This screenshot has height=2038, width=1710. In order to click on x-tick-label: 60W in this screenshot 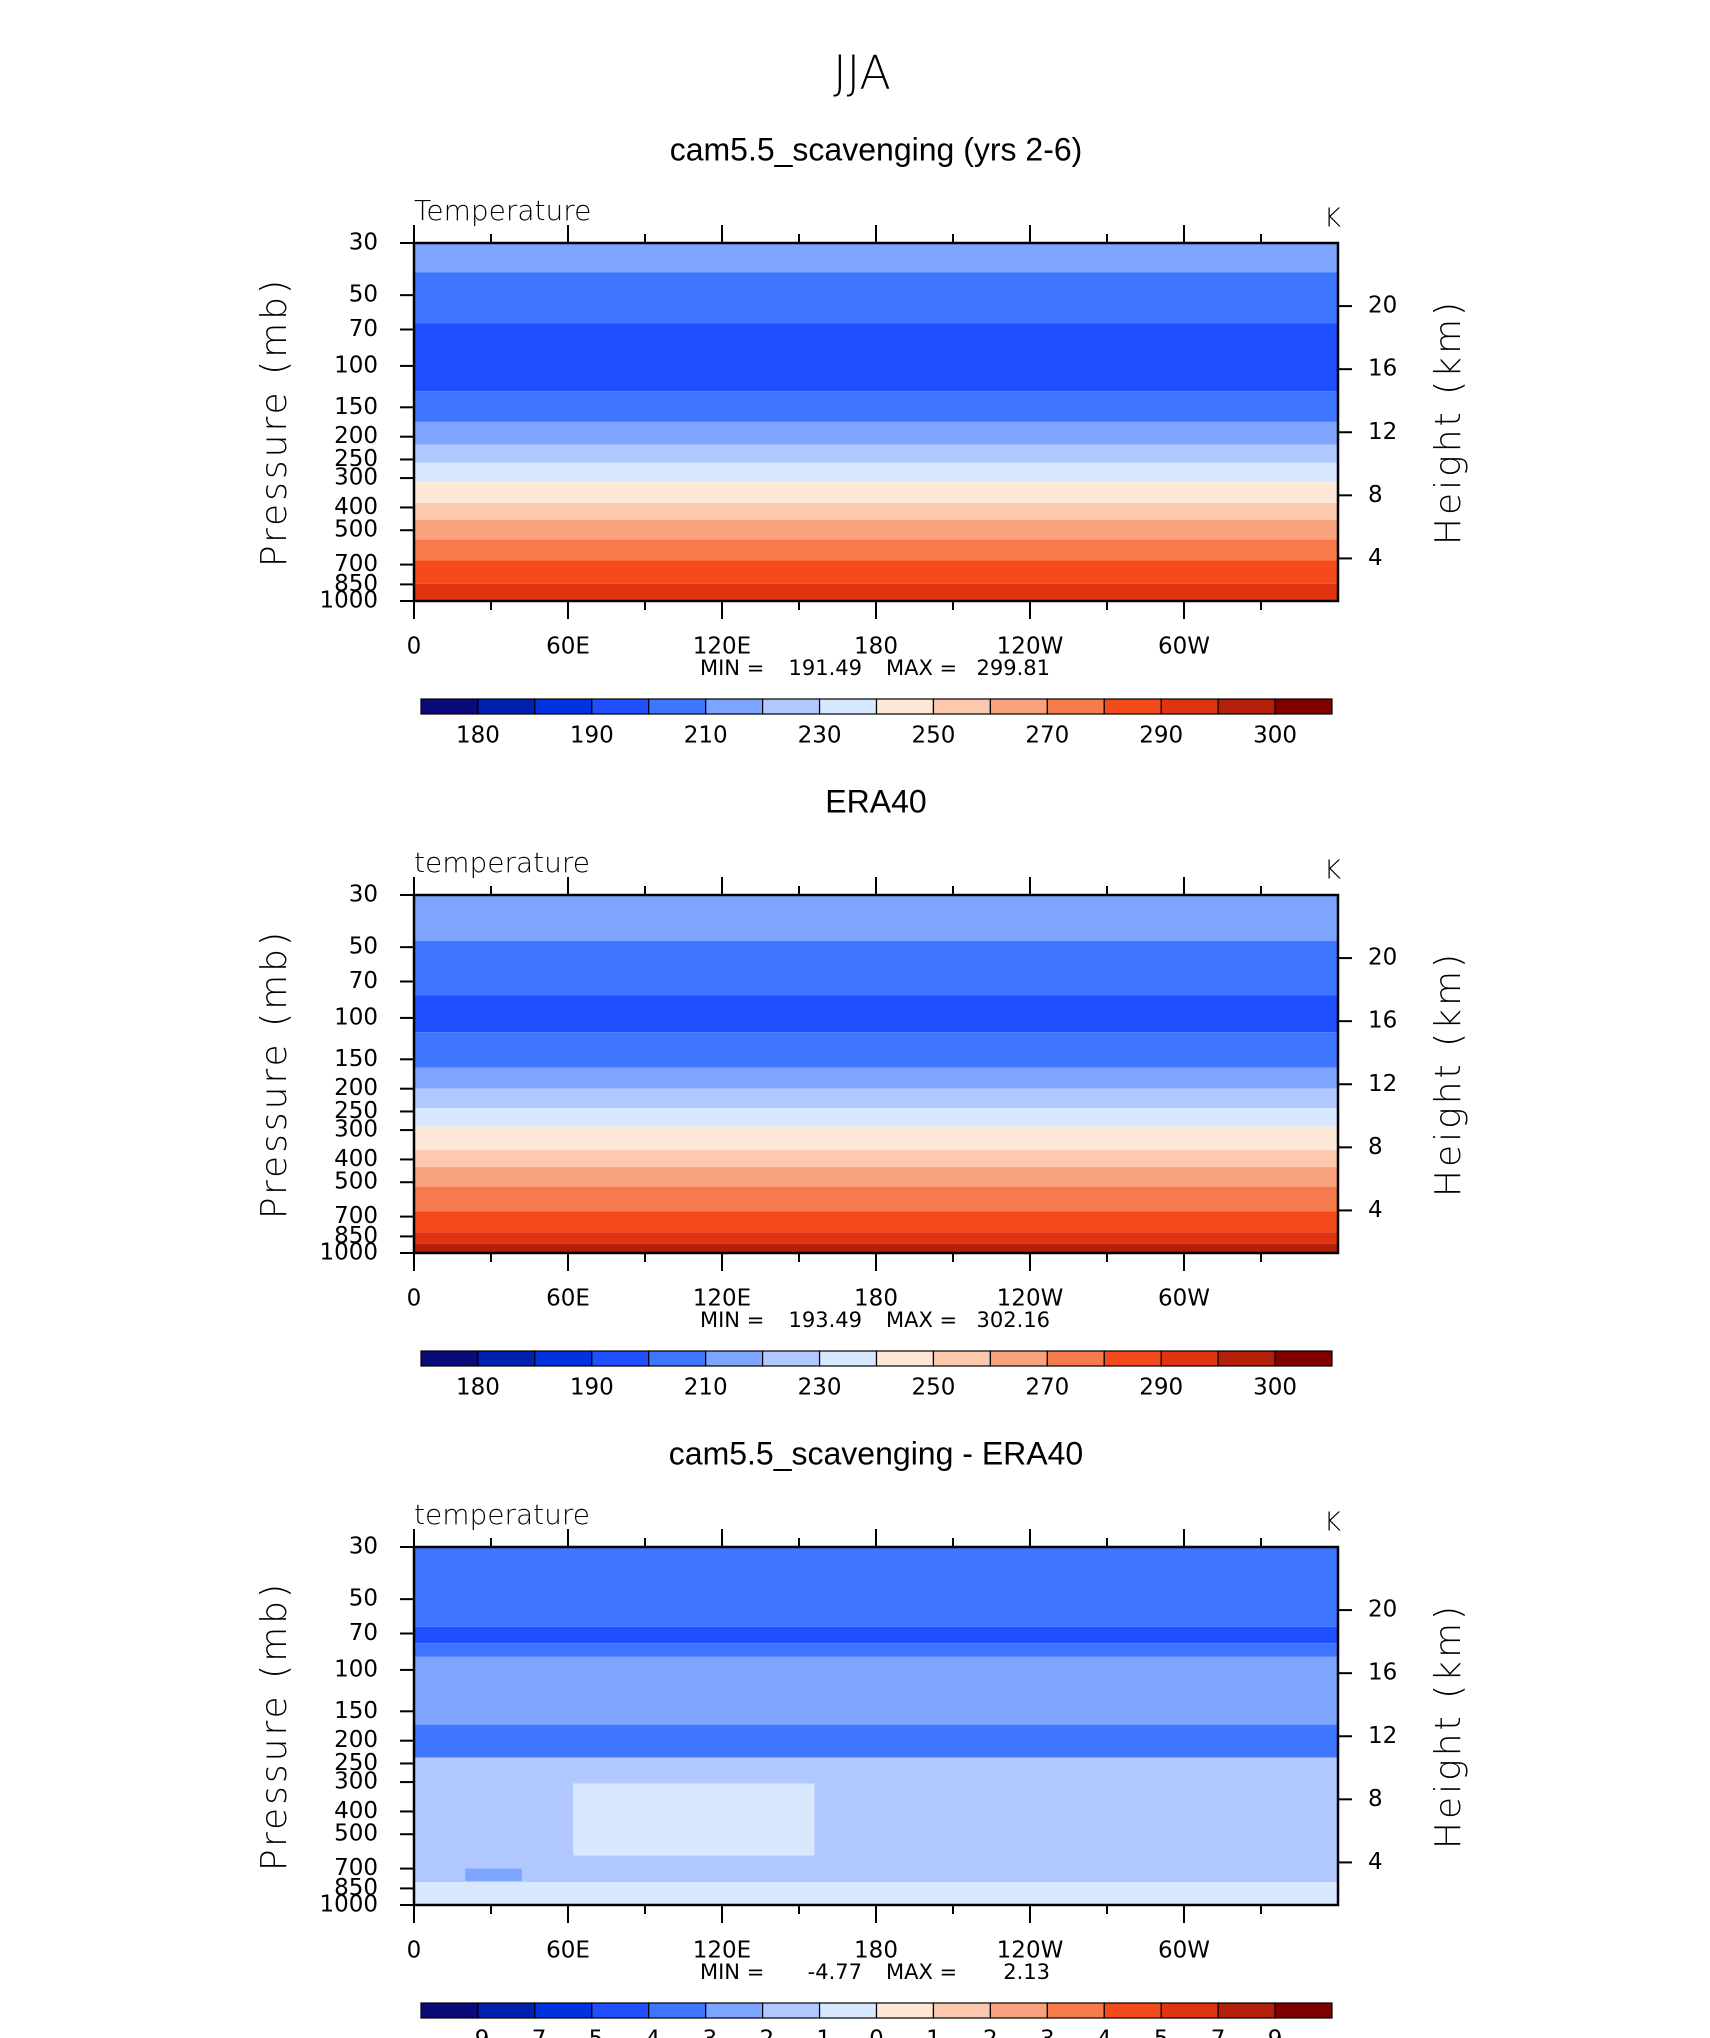, I will do `click(1184, 1299)`.